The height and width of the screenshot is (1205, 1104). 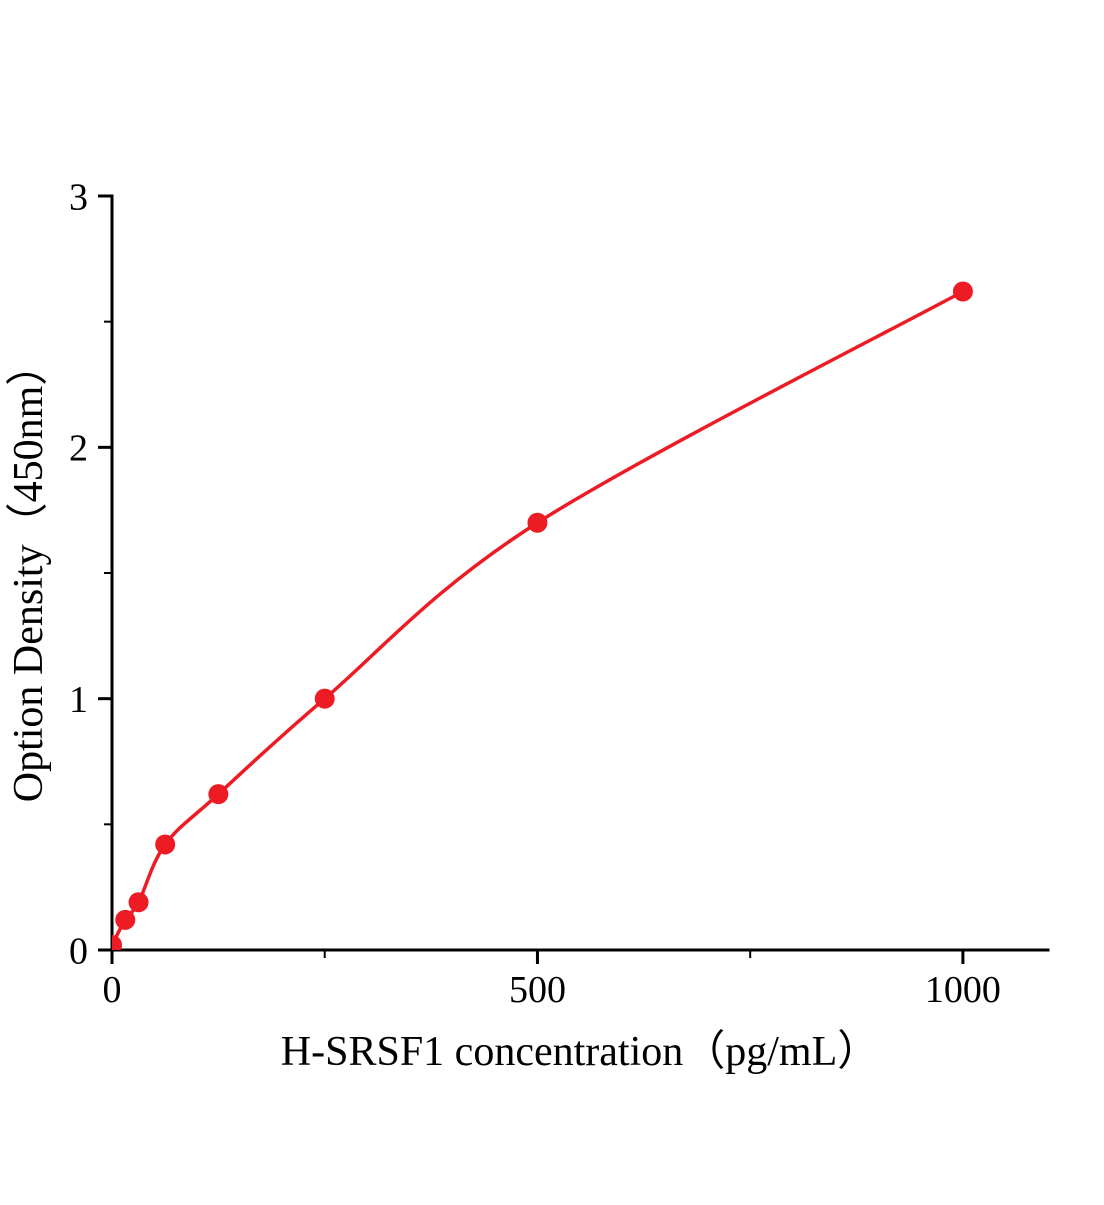 I want to click on x-tick-label: 0, so click(x=112, y=990).